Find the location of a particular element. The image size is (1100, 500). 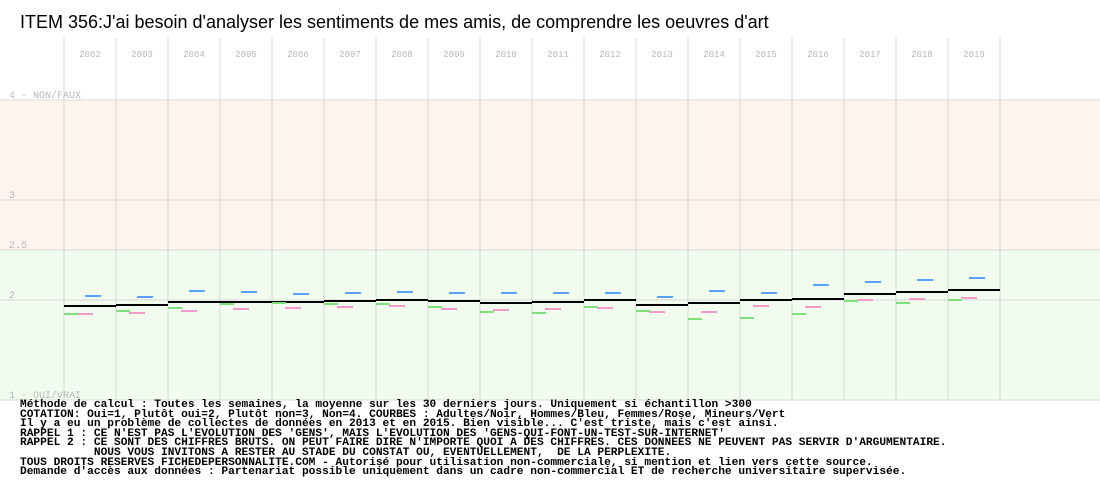

y-tick-label: 2.5 is located at coordinates (18, 246).